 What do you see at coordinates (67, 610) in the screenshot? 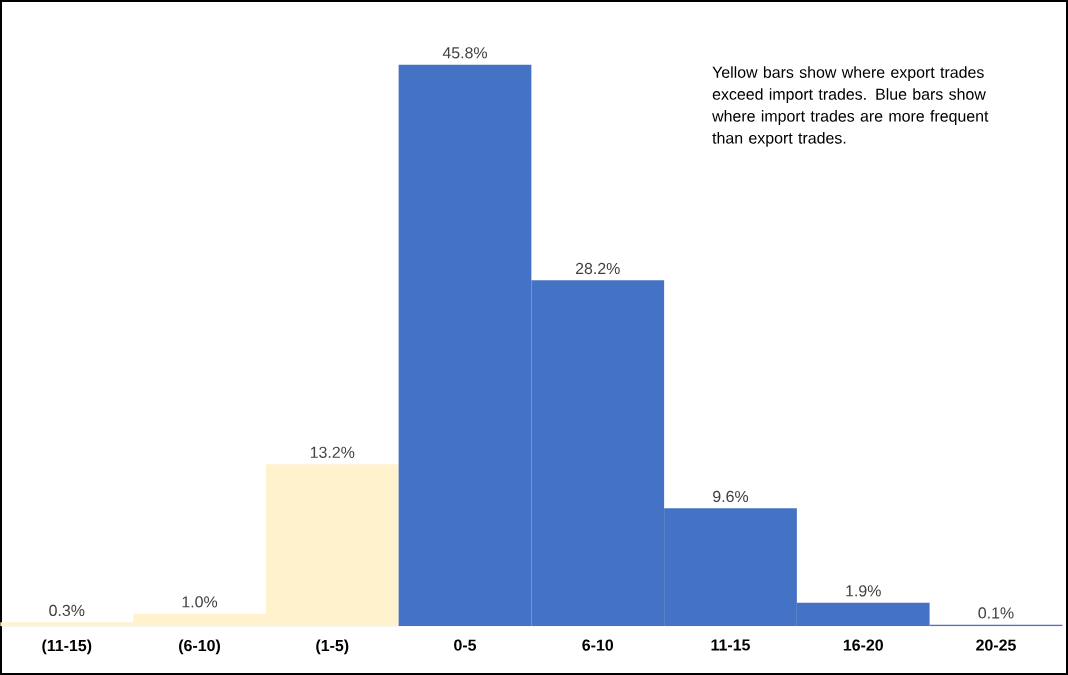
I see `data-label: 0.3%` at bounding box center [67, 610].